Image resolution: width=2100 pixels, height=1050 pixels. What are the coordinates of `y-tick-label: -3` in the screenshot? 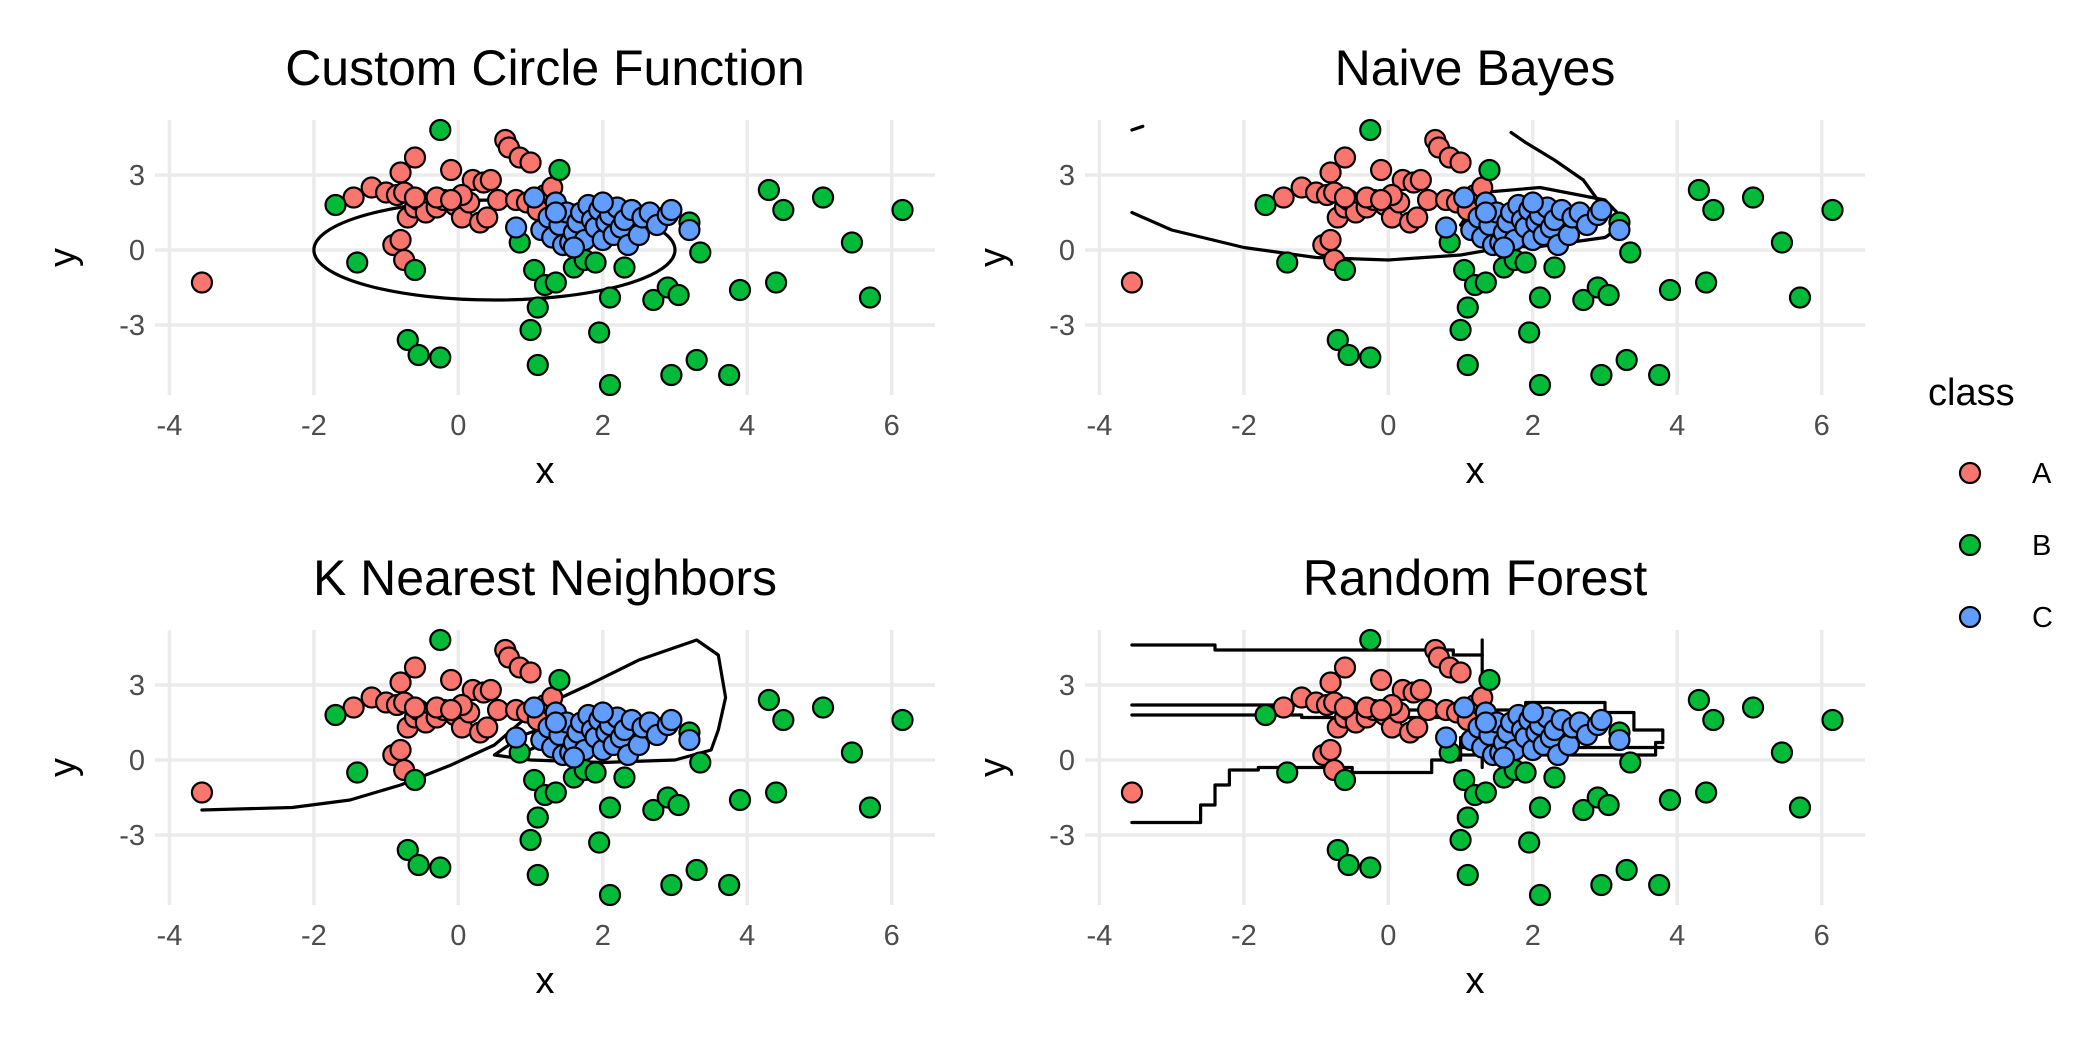 It's located at (132, 326).